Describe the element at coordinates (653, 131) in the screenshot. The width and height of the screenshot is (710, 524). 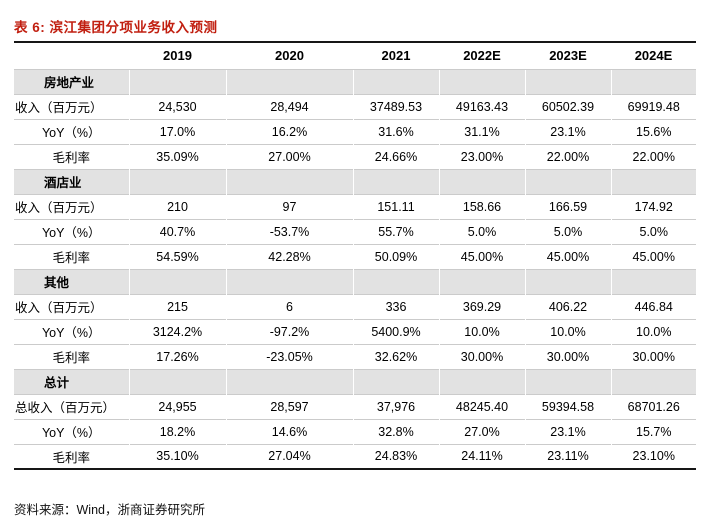
I see `cell: 15.6%` at that location.